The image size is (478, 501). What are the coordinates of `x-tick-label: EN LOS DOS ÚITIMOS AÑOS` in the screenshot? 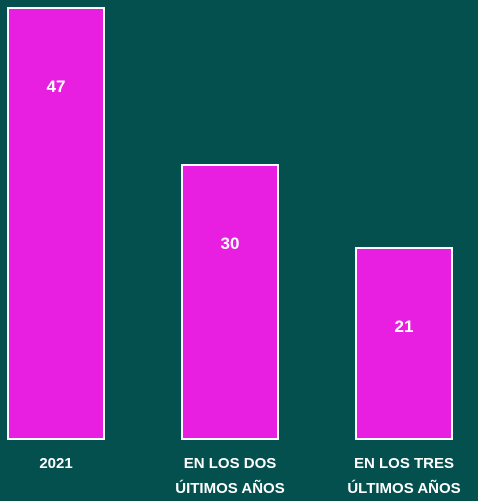 It's located at (230, 476).